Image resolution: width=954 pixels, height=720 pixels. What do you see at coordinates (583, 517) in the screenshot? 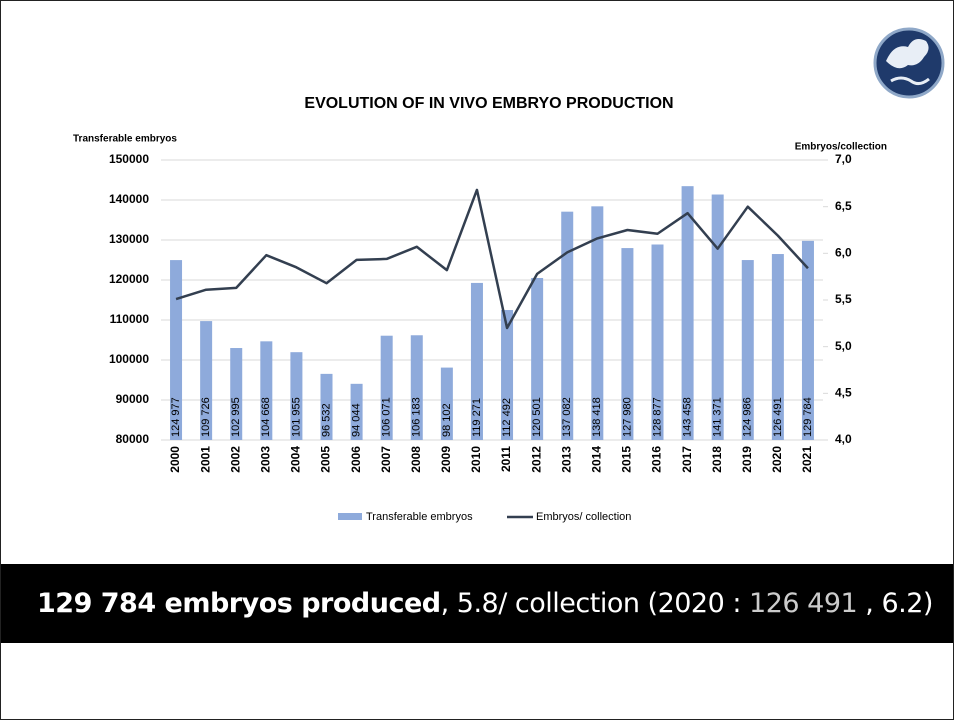
I see `legend-label: Embryos/ collection` at bounding box center [583, 517].